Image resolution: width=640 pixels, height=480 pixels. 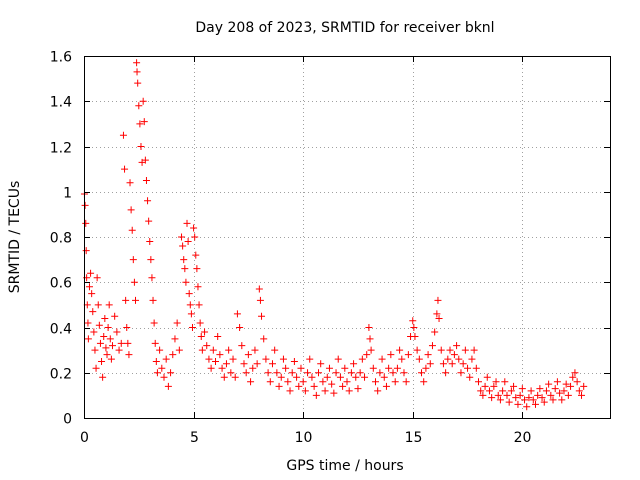 I want to click on y-axis-label: SRMTID / TECUs, so click(x=15, y=237).